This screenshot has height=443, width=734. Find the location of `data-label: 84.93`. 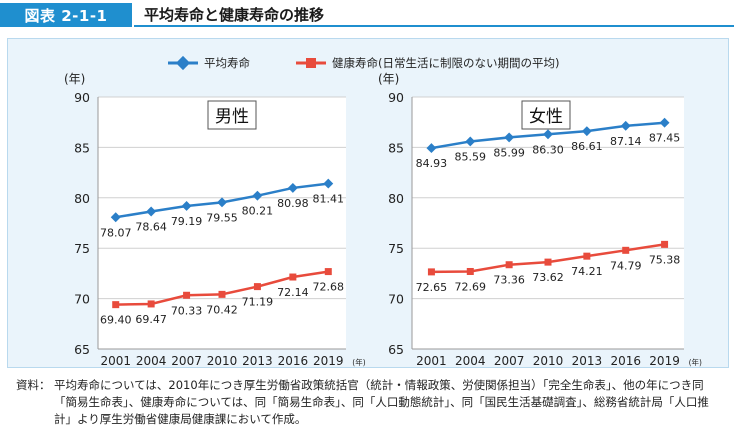

data-label: 84.93 is located at coordinates (432, 163).